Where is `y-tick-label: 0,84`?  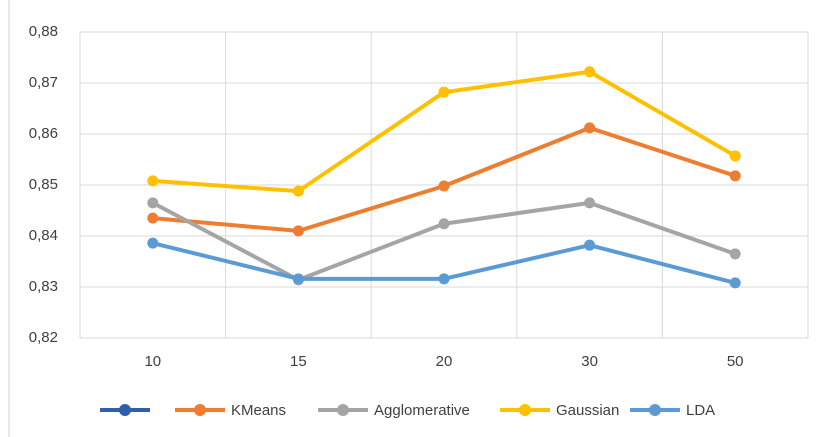
y-tick-label: 0,84 is located at coordinates (43, 235).